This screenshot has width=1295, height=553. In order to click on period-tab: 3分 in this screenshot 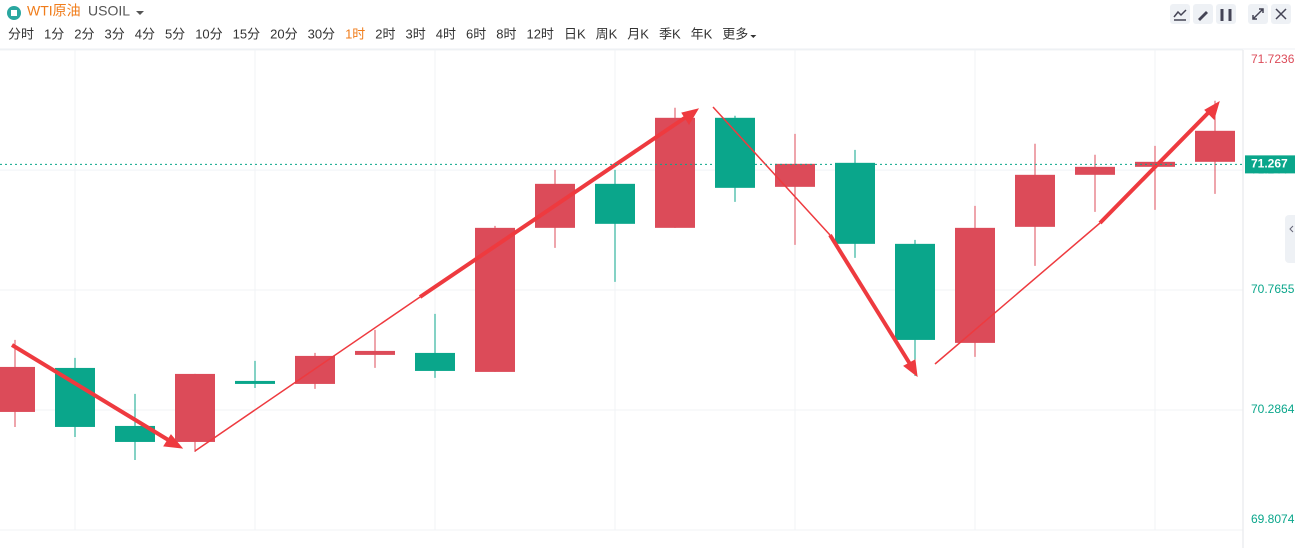, I will do `click(114, 33)`.